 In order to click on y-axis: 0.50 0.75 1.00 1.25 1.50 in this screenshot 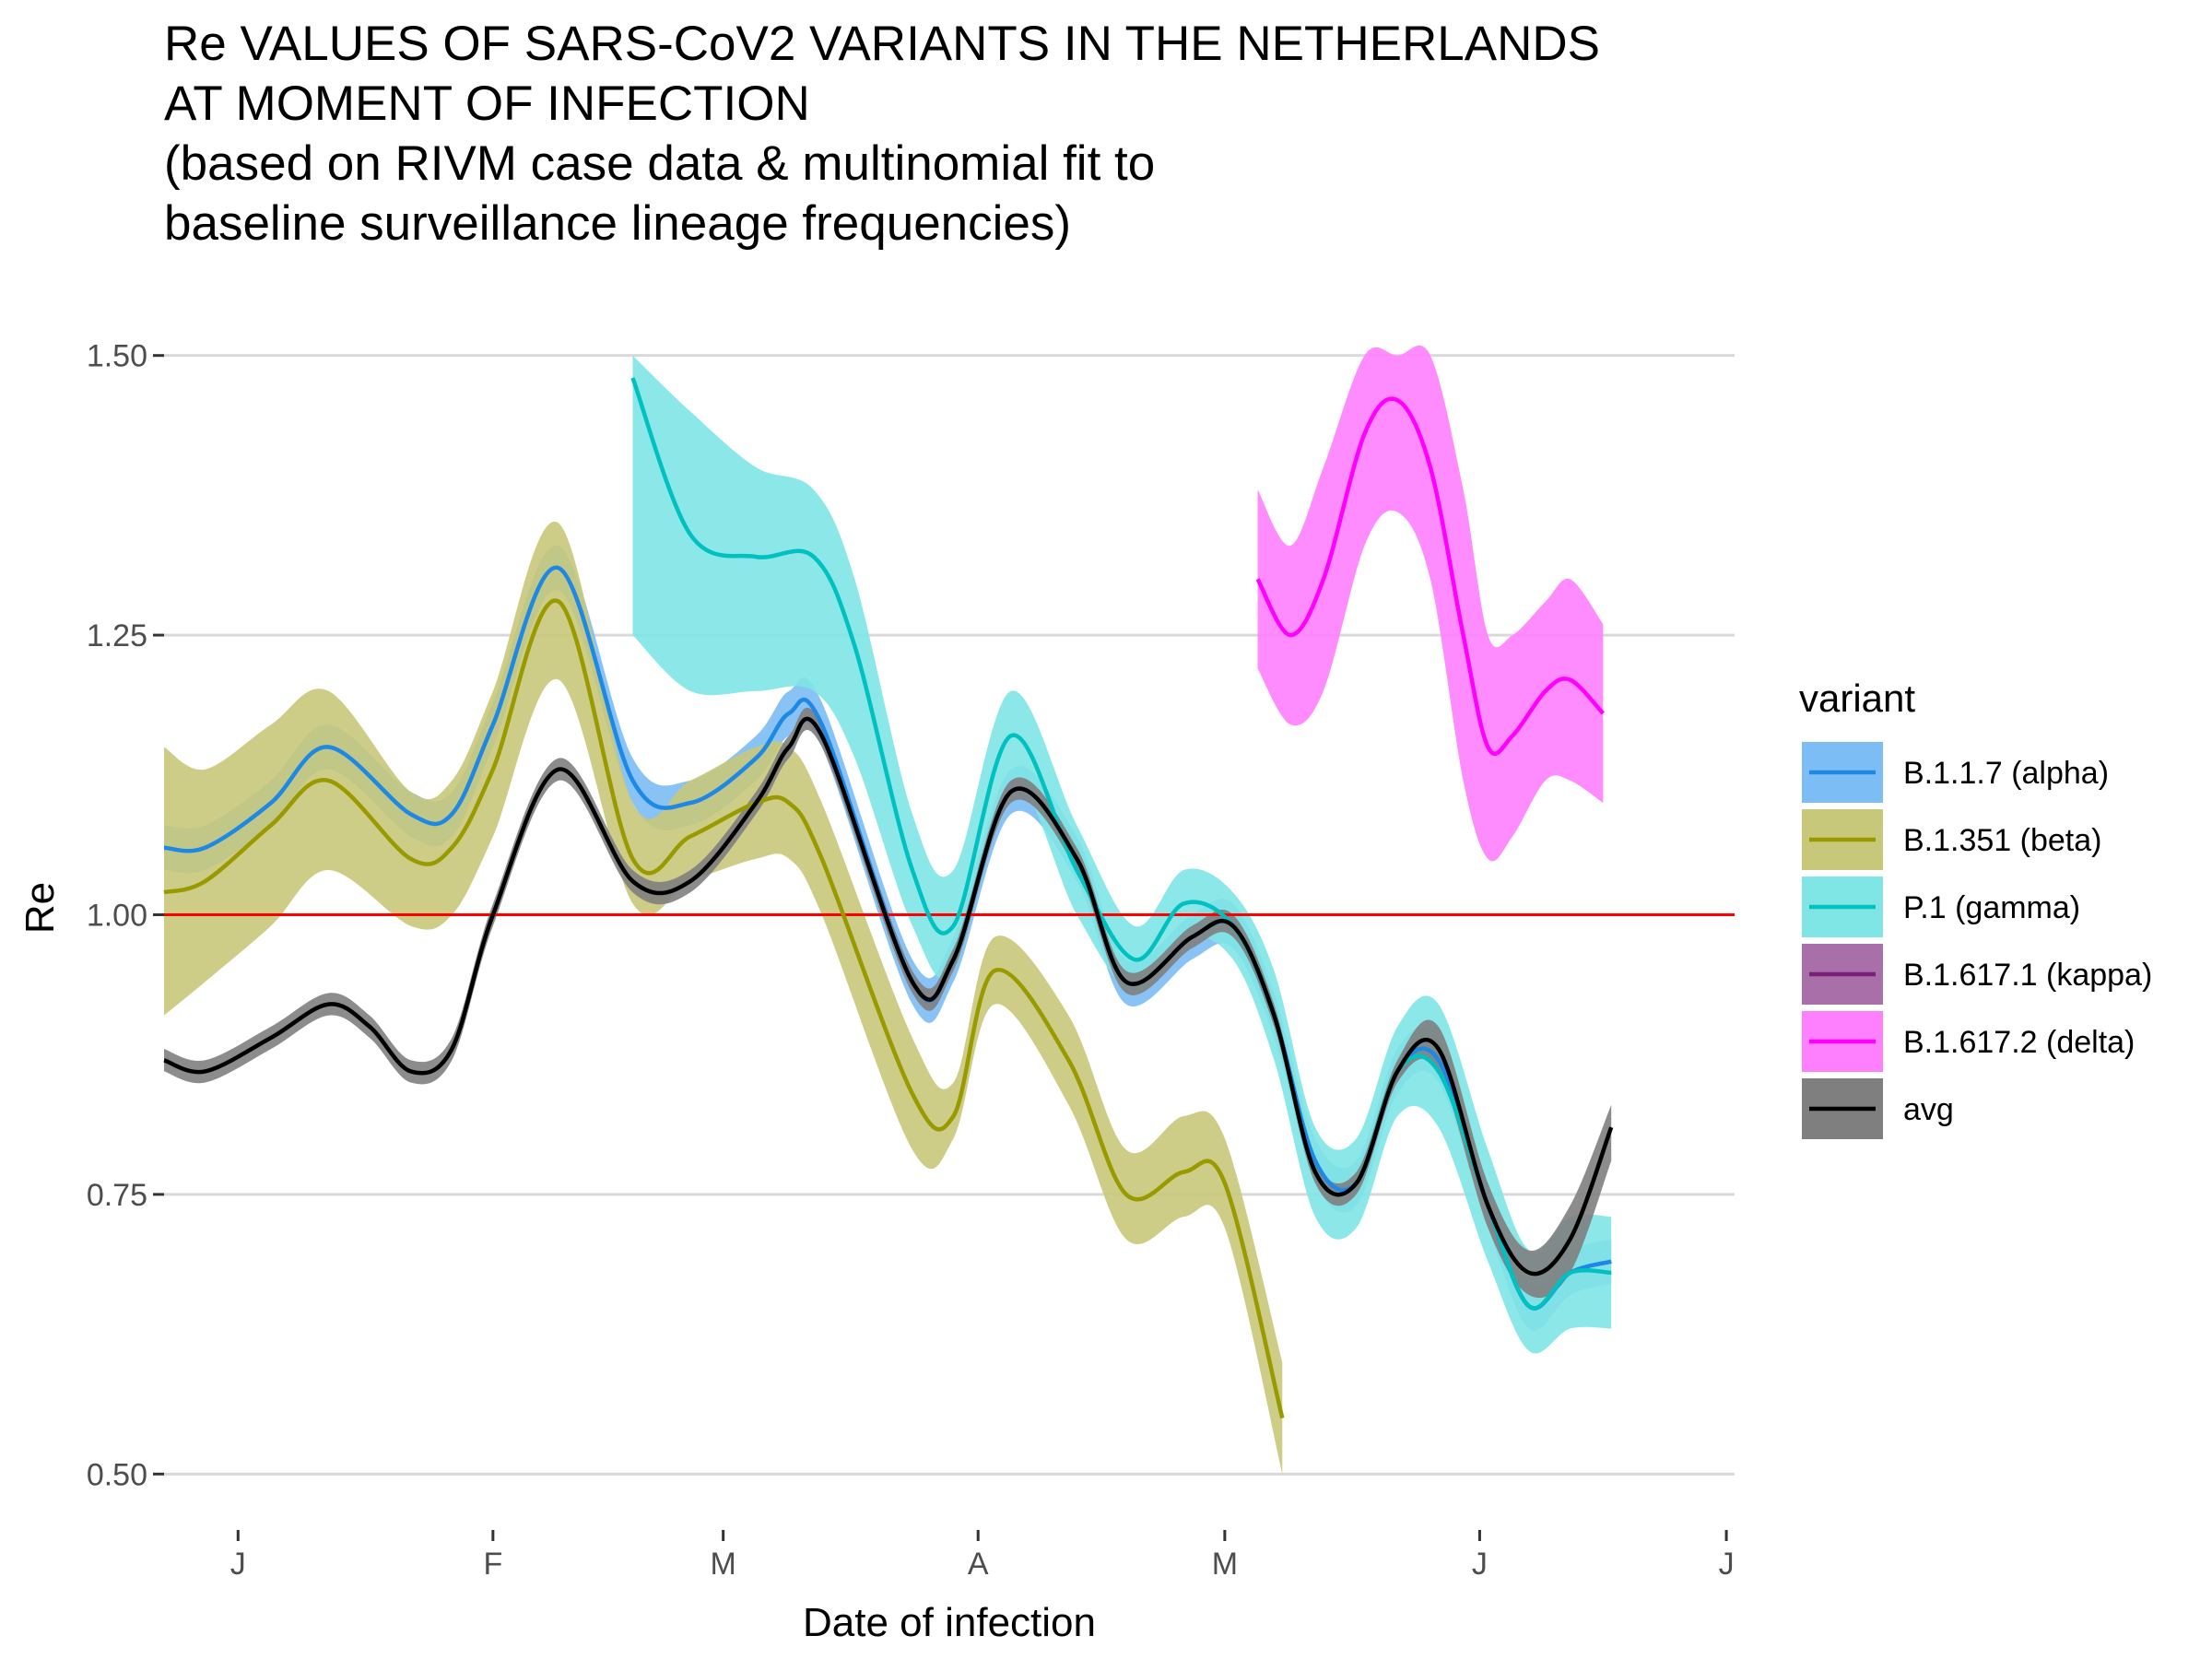, I will do `click(125, 915)`.